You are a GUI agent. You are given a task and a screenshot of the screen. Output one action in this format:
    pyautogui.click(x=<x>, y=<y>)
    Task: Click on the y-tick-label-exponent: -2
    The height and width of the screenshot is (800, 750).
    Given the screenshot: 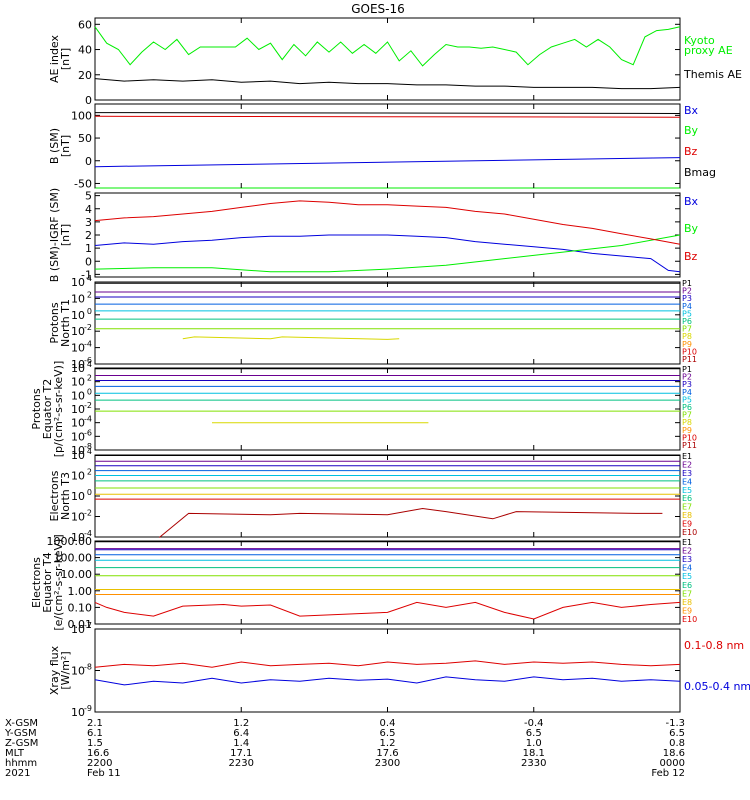 What is the action you would take?
    pyautogui.click(x=88, y=405)
    